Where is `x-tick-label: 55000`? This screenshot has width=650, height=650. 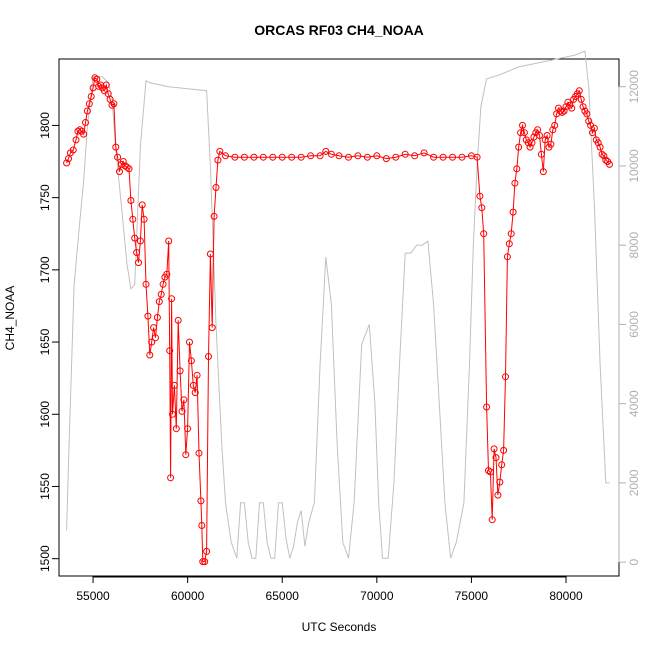
x-tick-label: 55000 is located at coordinates (93, 596).